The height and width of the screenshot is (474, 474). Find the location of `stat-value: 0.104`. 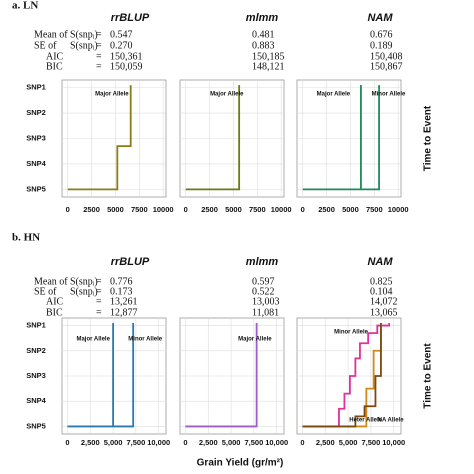

stat-value: 0.104 is located at coordinates (381, 291).